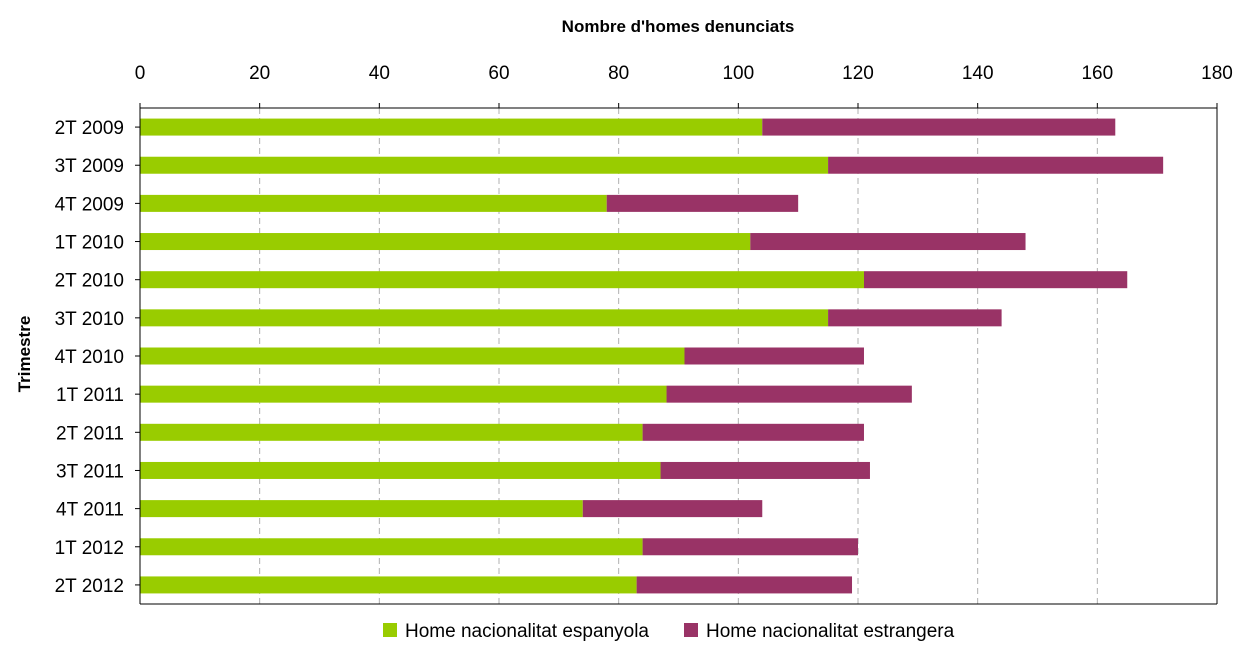 This screenshot has height=652, width=1236. Describe the element at coordinates (684, 73) in the screenshot. I see `x-tick-labels: 0 20 40 60 80 100 120 140 160 180` at that location.